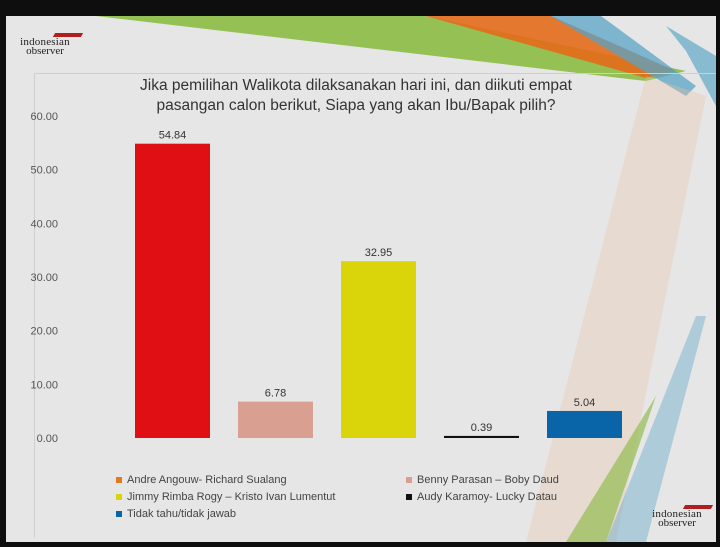 Image resolution: width=720 pixels, height=547 pixels. Describe the element at coordinates (379, 253) in the screenshot. I see `bar-value-label: 32.95` at that location.